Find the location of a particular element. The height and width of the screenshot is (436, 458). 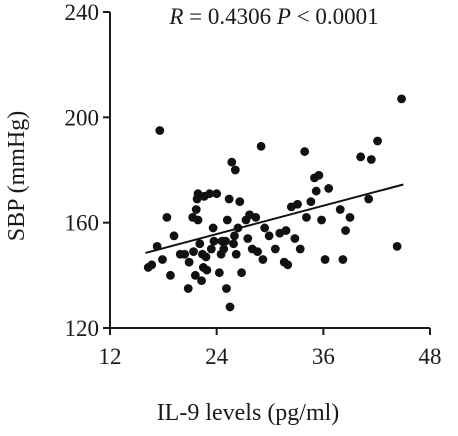

y-tick-label: 240 is located at coordinates (82, 12).